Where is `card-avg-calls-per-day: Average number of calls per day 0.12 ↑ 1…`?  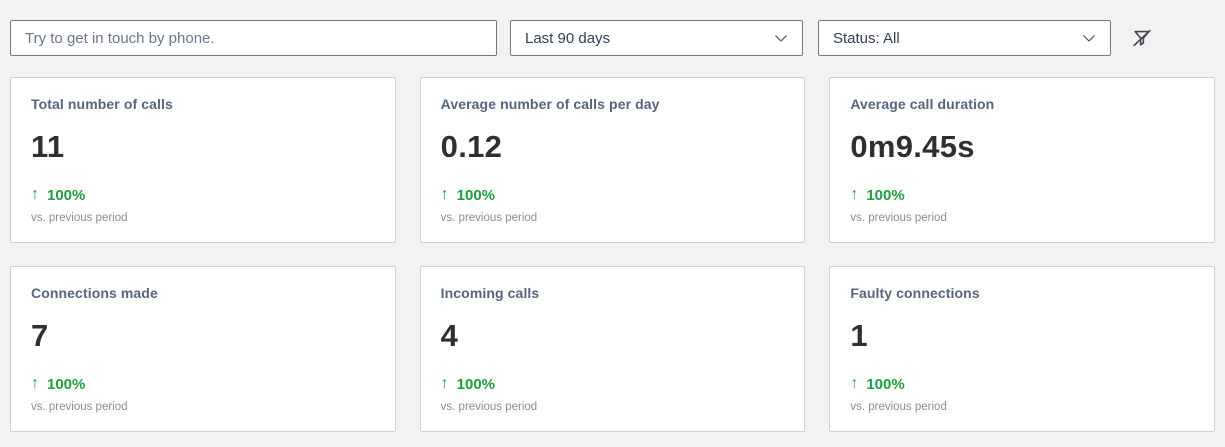 card-avg-calls-per-day: Average number of calls per day 0.12 ↑ 1… is located at coordinates (612, 160).